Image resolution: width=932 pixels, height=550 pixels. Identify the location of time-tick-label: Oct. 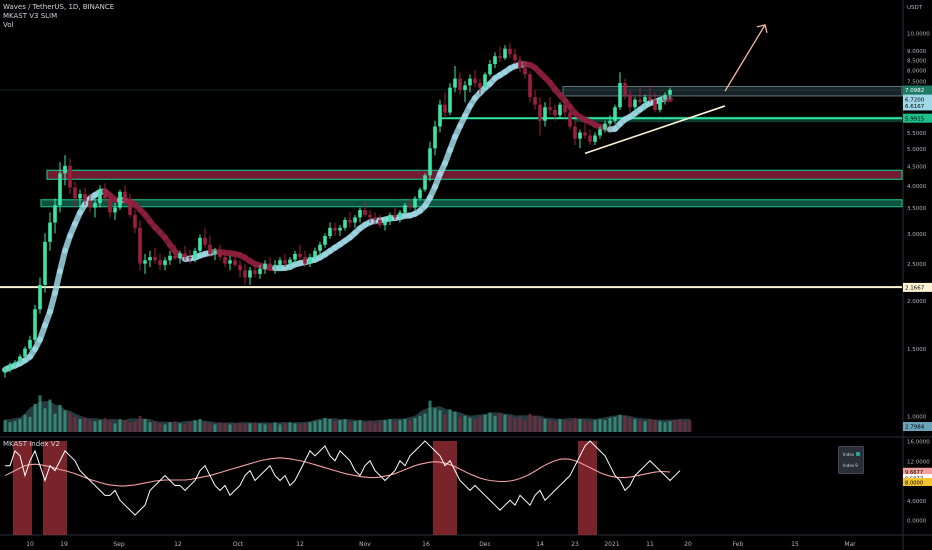
(238, 544).